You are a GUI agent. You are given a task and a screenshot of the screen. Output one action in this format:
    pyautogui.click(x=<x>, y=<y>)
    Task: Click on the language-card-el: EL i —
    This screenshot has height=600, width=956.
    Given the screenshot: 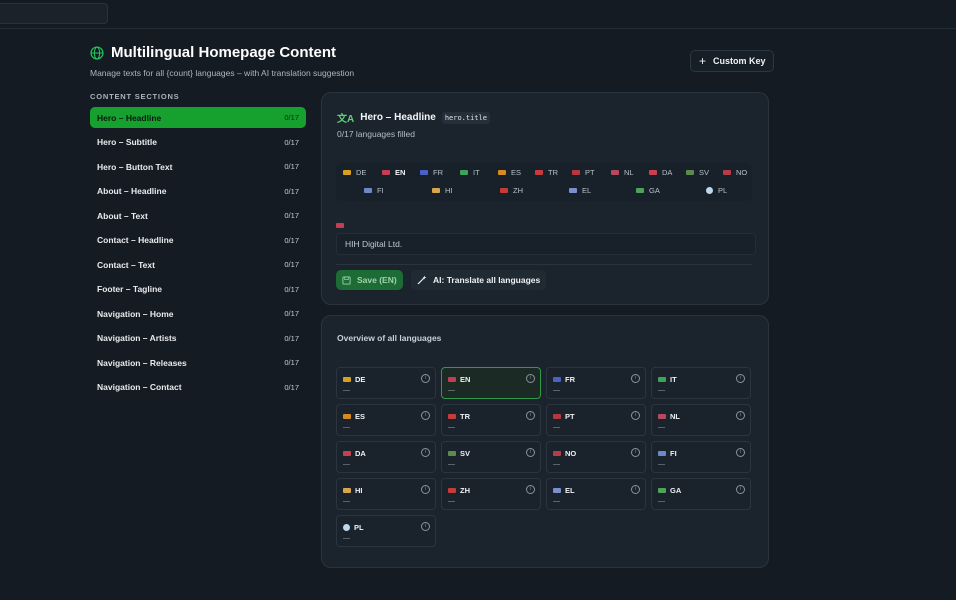 What is the action you would take?
    pyautogui.click(x=596, y=494)
    